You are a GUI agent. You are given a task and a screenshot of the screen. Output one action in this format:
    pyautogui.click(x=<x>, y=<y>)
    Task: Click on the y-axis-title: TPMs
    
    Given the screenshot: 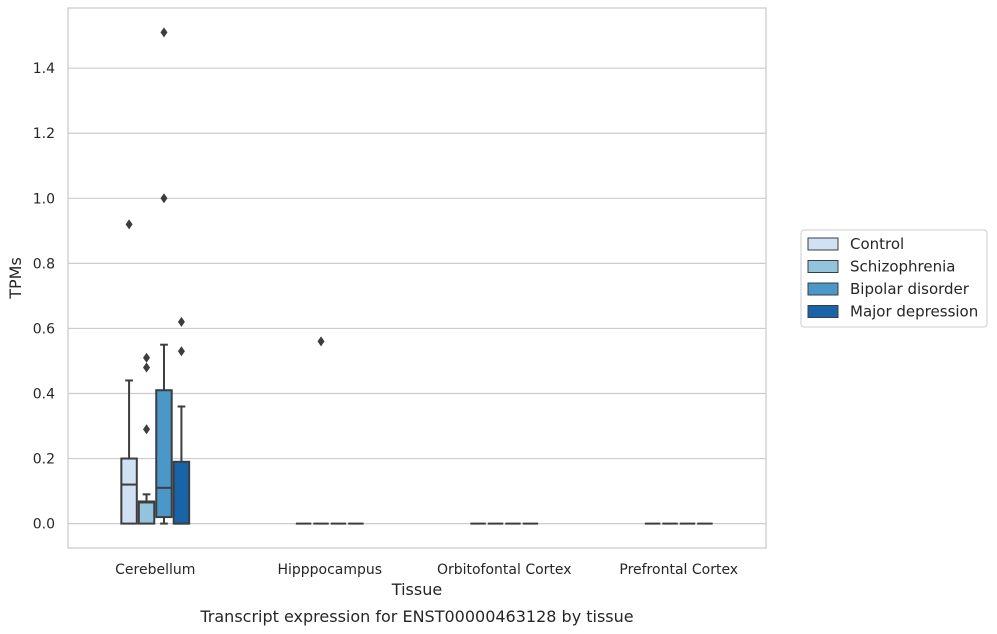 What is the action you would take?
    pyautogui.click(x=15, y=278)
    